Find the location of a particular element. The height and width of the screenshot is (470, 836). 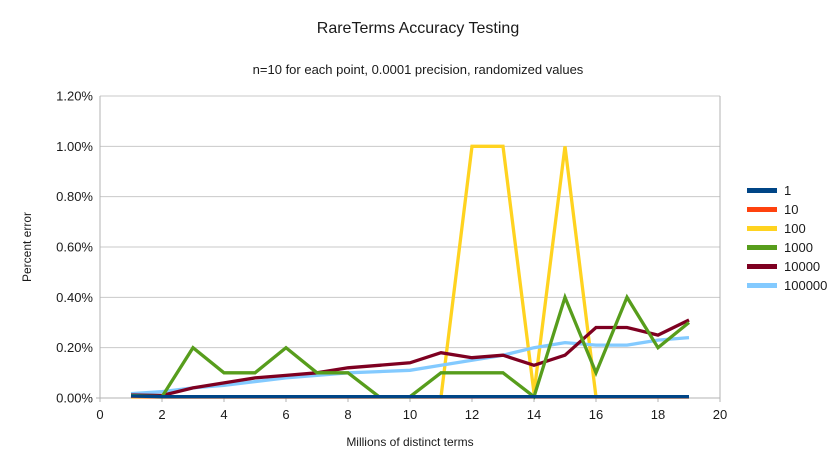

x-tick-label: 14 is located at coordinates (534, 414).